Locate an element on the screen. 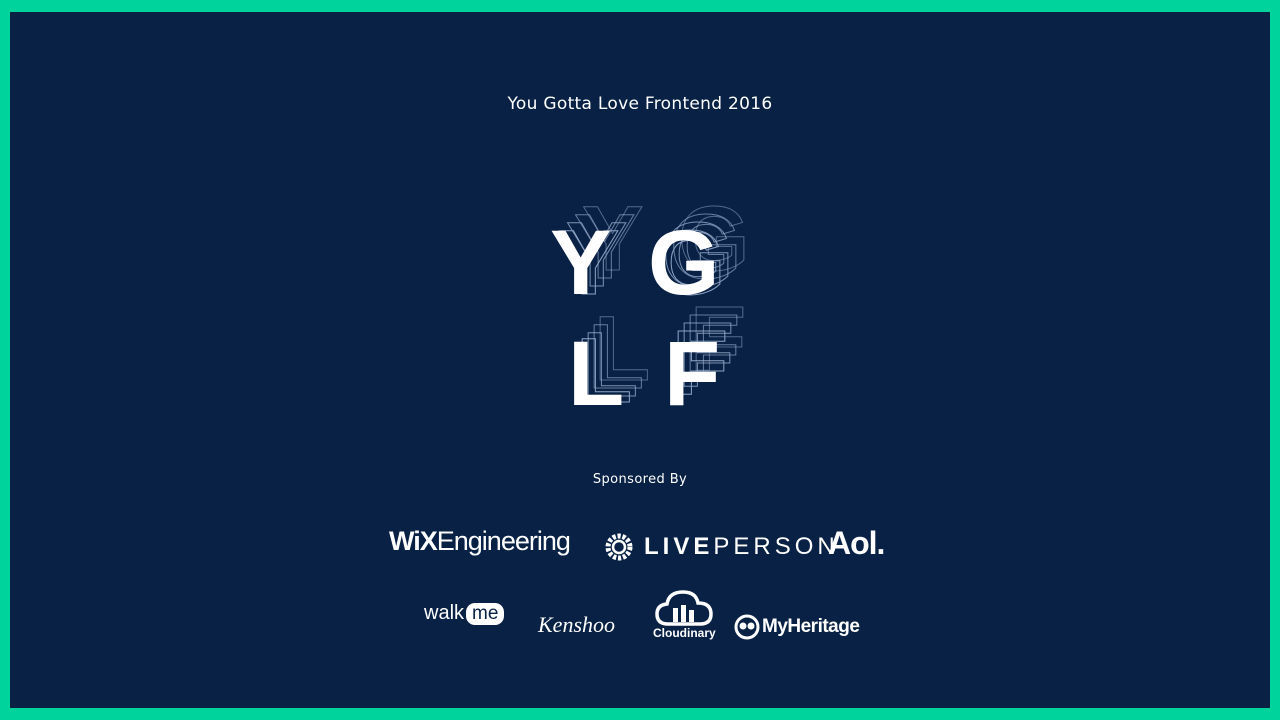 This screenshot has height=720, width=1280. yglf-logo: Y Y Y Y G G G G L L L L F F F F Y G L F is located at coordinates (650, 302).